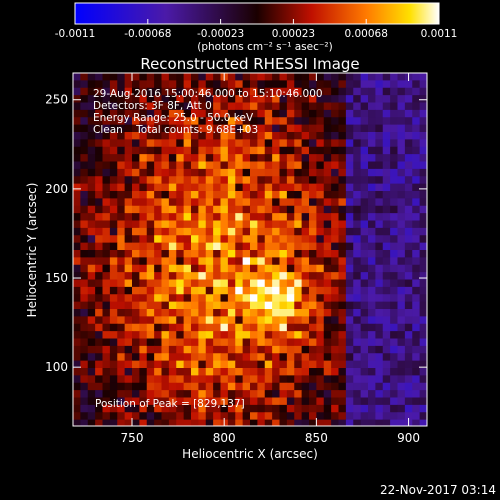 The height and width of the screenshot is (500, 500). What do you see at coordinates (264, 47) in the screenshot?
I see `colorbar-units-label: (photons cm⁻² s⁻¹ asec⁻²)` at bounding box center [264, 47].